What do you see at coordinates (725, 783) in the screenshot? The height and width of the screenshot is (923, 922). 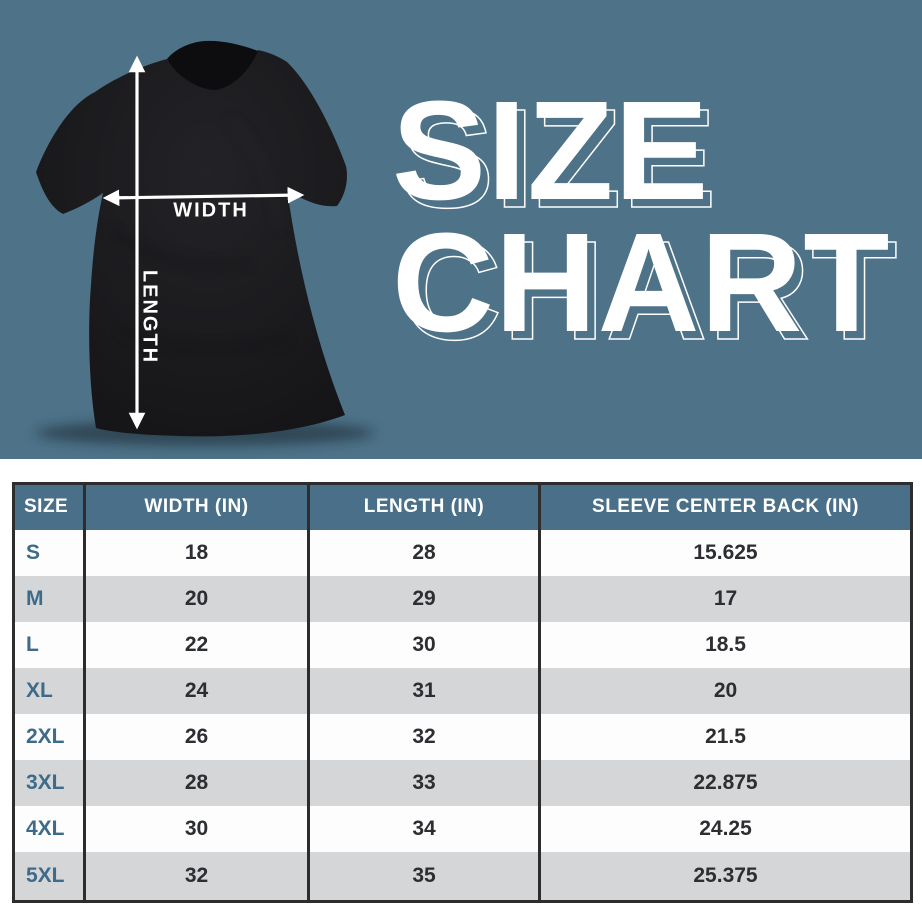 I see `sleeve-cell: 22.875` at bounding box center [725, 783].